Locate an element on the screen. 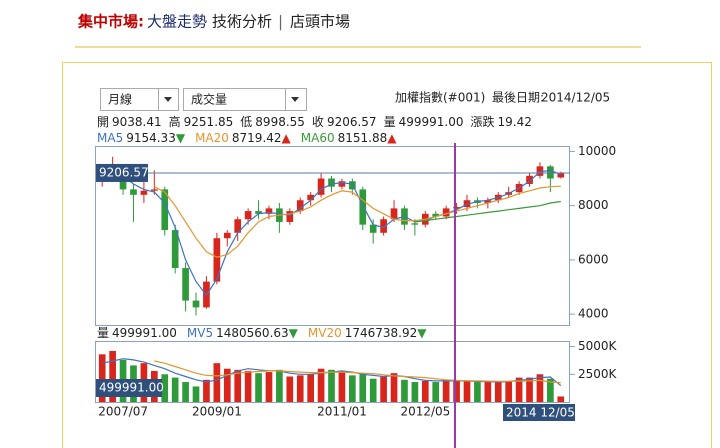  legend-name: MV5 is located at coordinates (200, 333).